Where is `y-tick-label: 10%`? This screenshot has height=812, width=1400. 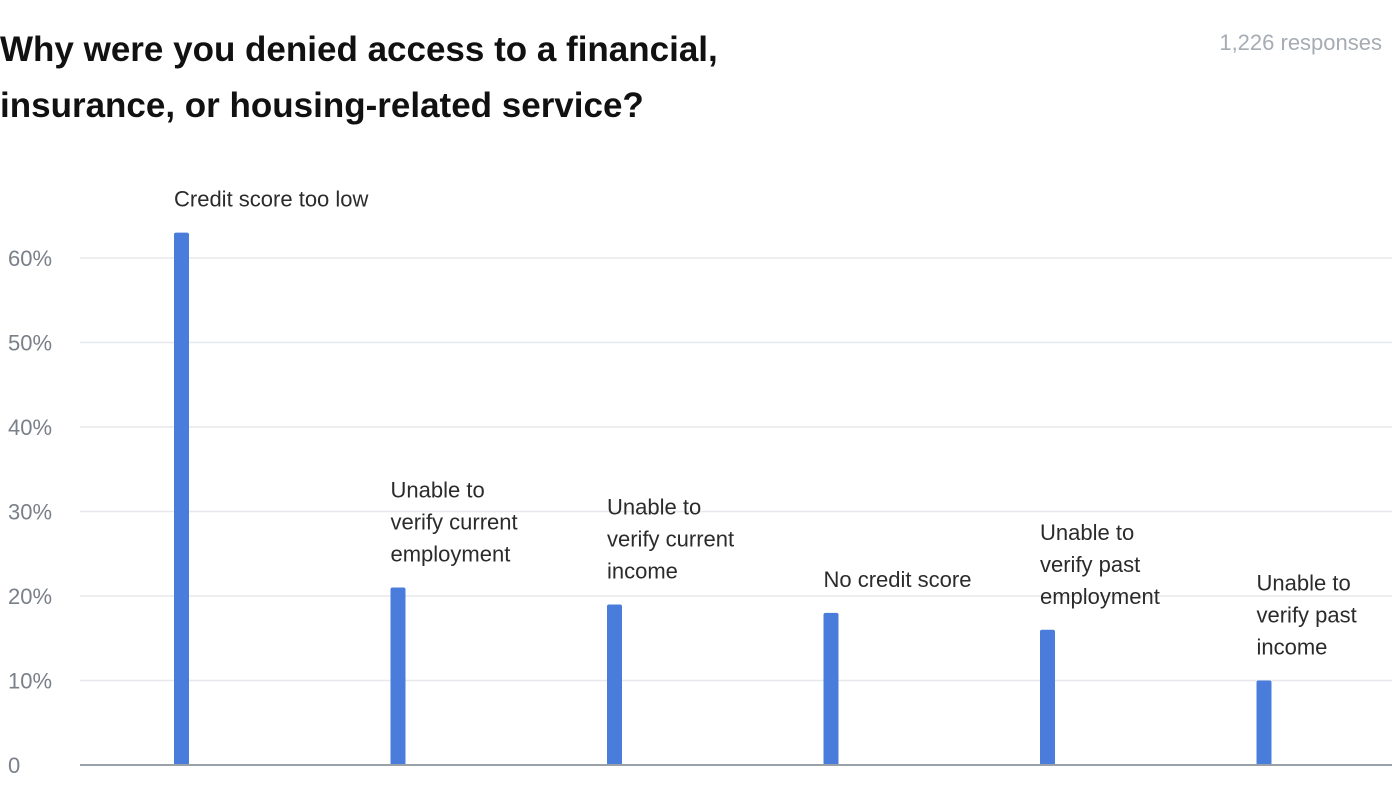 y-tick-label: 10% is located at coordinates (30, 681).